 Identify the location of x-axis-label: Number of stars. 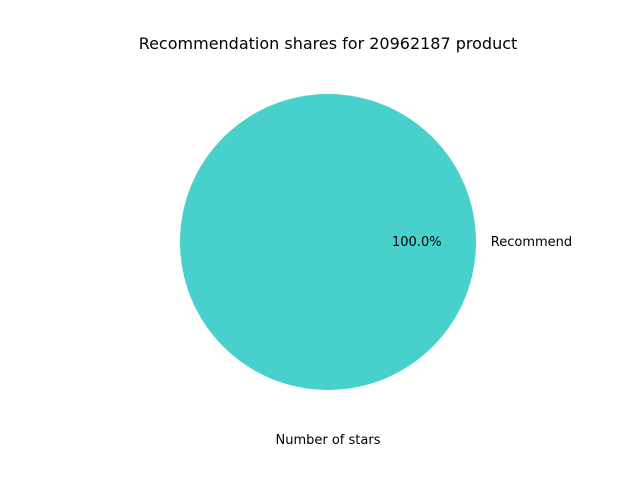
(328, 440).